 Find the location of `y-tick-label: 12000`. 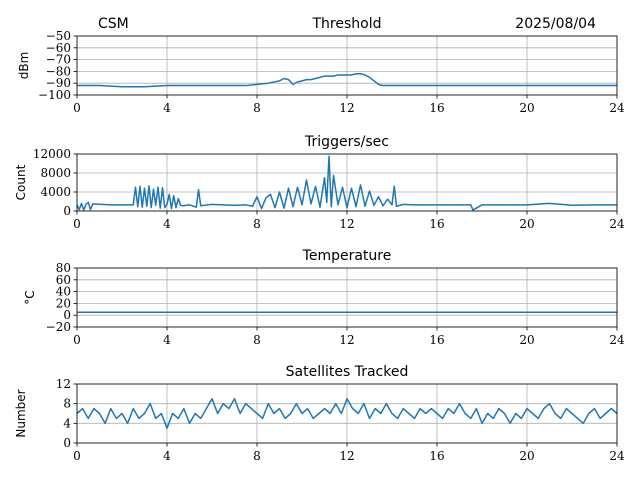

y-tick-label: 12000 is located at coordinates (52, 154).